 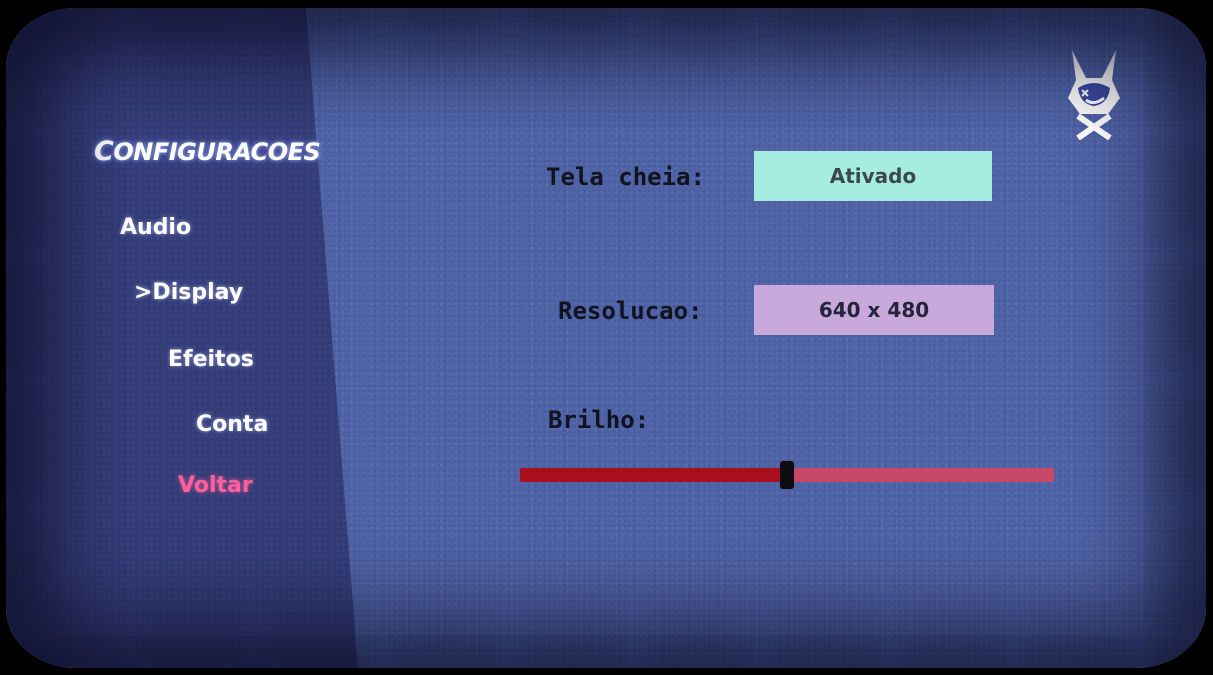 What do you see at coordinates (630, 311) in the screenshot?
I see `resolution-label: Resolucao:` at bounding box center [630, 311].